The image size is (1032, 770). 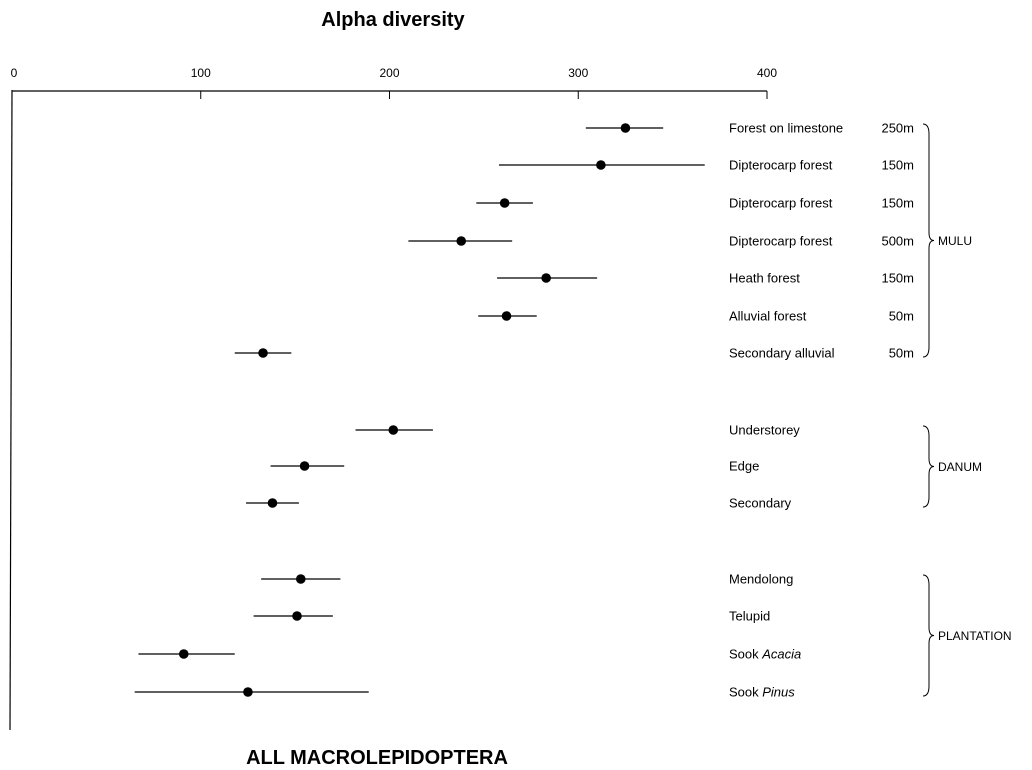 What do you see at coordinates (960, 467) in the screenshot?
I see `group-label: DANUM` at bounding box center [960, 467].